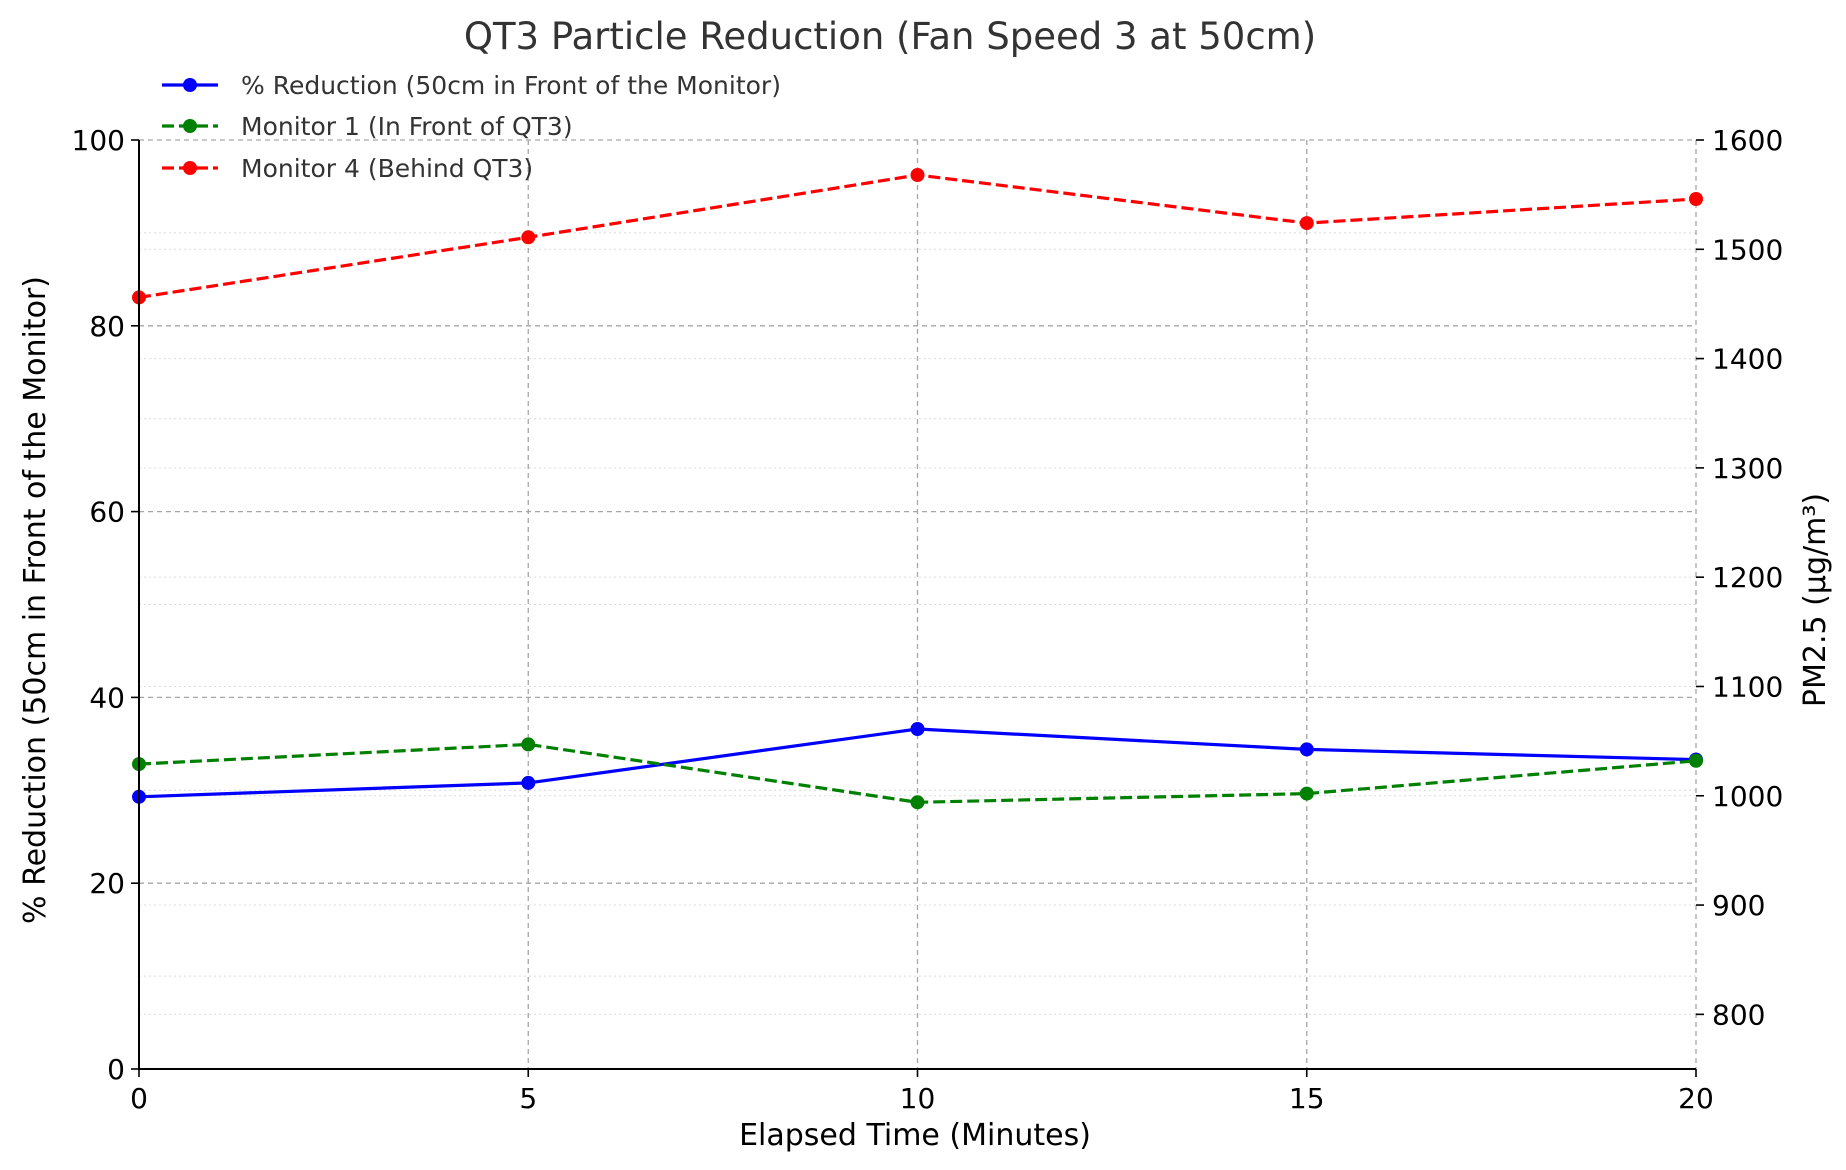  What do you see at coordinates (1815, 600) in the screenshot?
I see `y2-axis-title: PM2.5 (µg/m³)` at bounding box center [1815, 600].